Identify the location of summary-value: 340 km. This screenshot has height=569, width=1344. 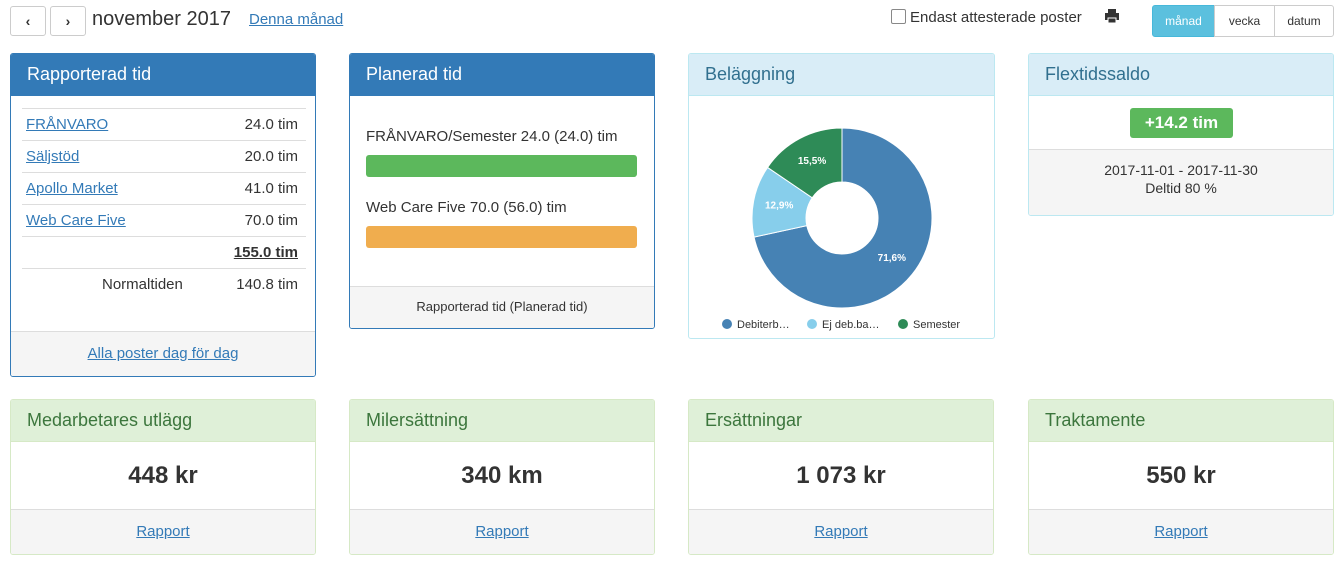
(502, 475).